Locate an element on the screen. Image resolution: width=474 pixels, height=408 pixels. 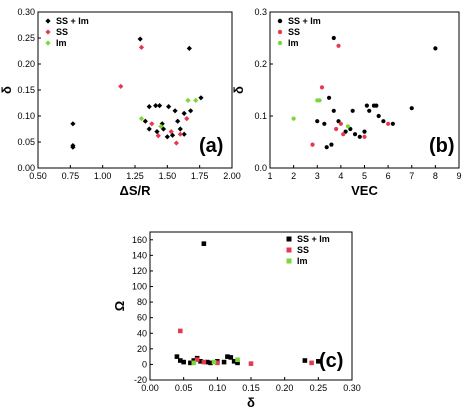
x-axis-label: ΔS/R is located at coordinates (135, 190).